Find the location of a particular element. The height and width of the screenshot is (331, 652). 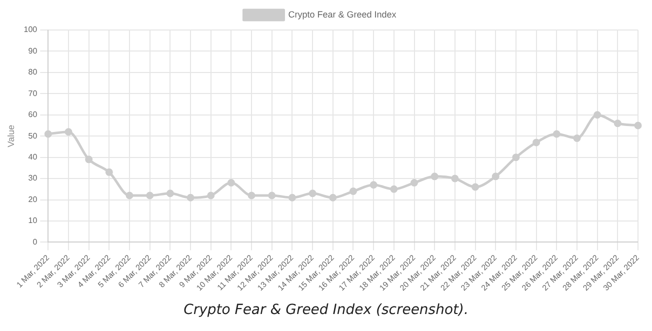

y-tick-label: 50 is located at coordinates (33, 135).